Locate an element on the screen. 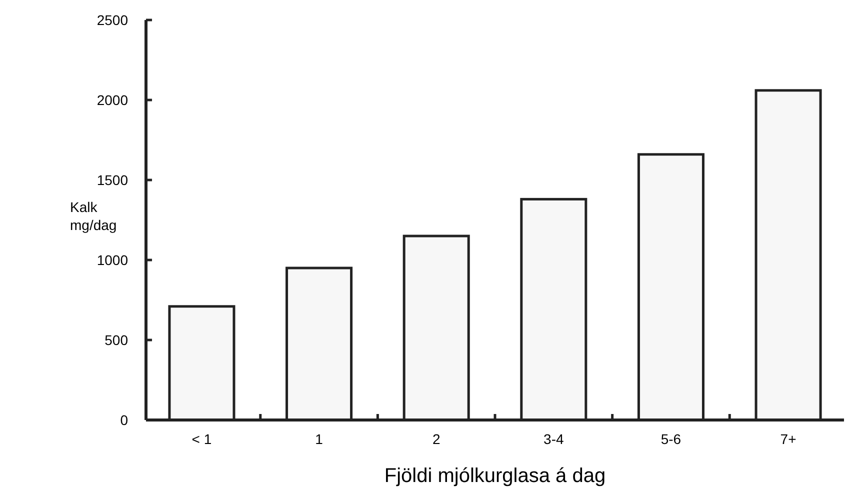  y-tick-label: 500 is located at coordinates (116, 340).